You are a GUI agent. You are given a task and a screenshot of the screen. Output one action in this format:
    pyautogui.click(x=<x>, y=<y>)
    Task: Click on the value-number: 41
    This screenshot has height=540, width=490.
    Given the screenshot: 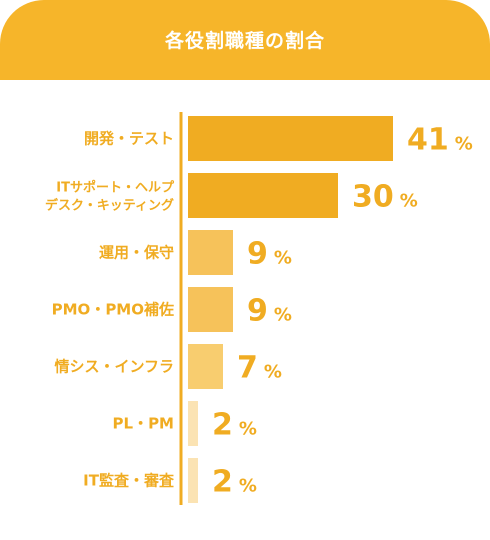 What is the action you would take?
    pyautogui.click(x=428, y=140)
    